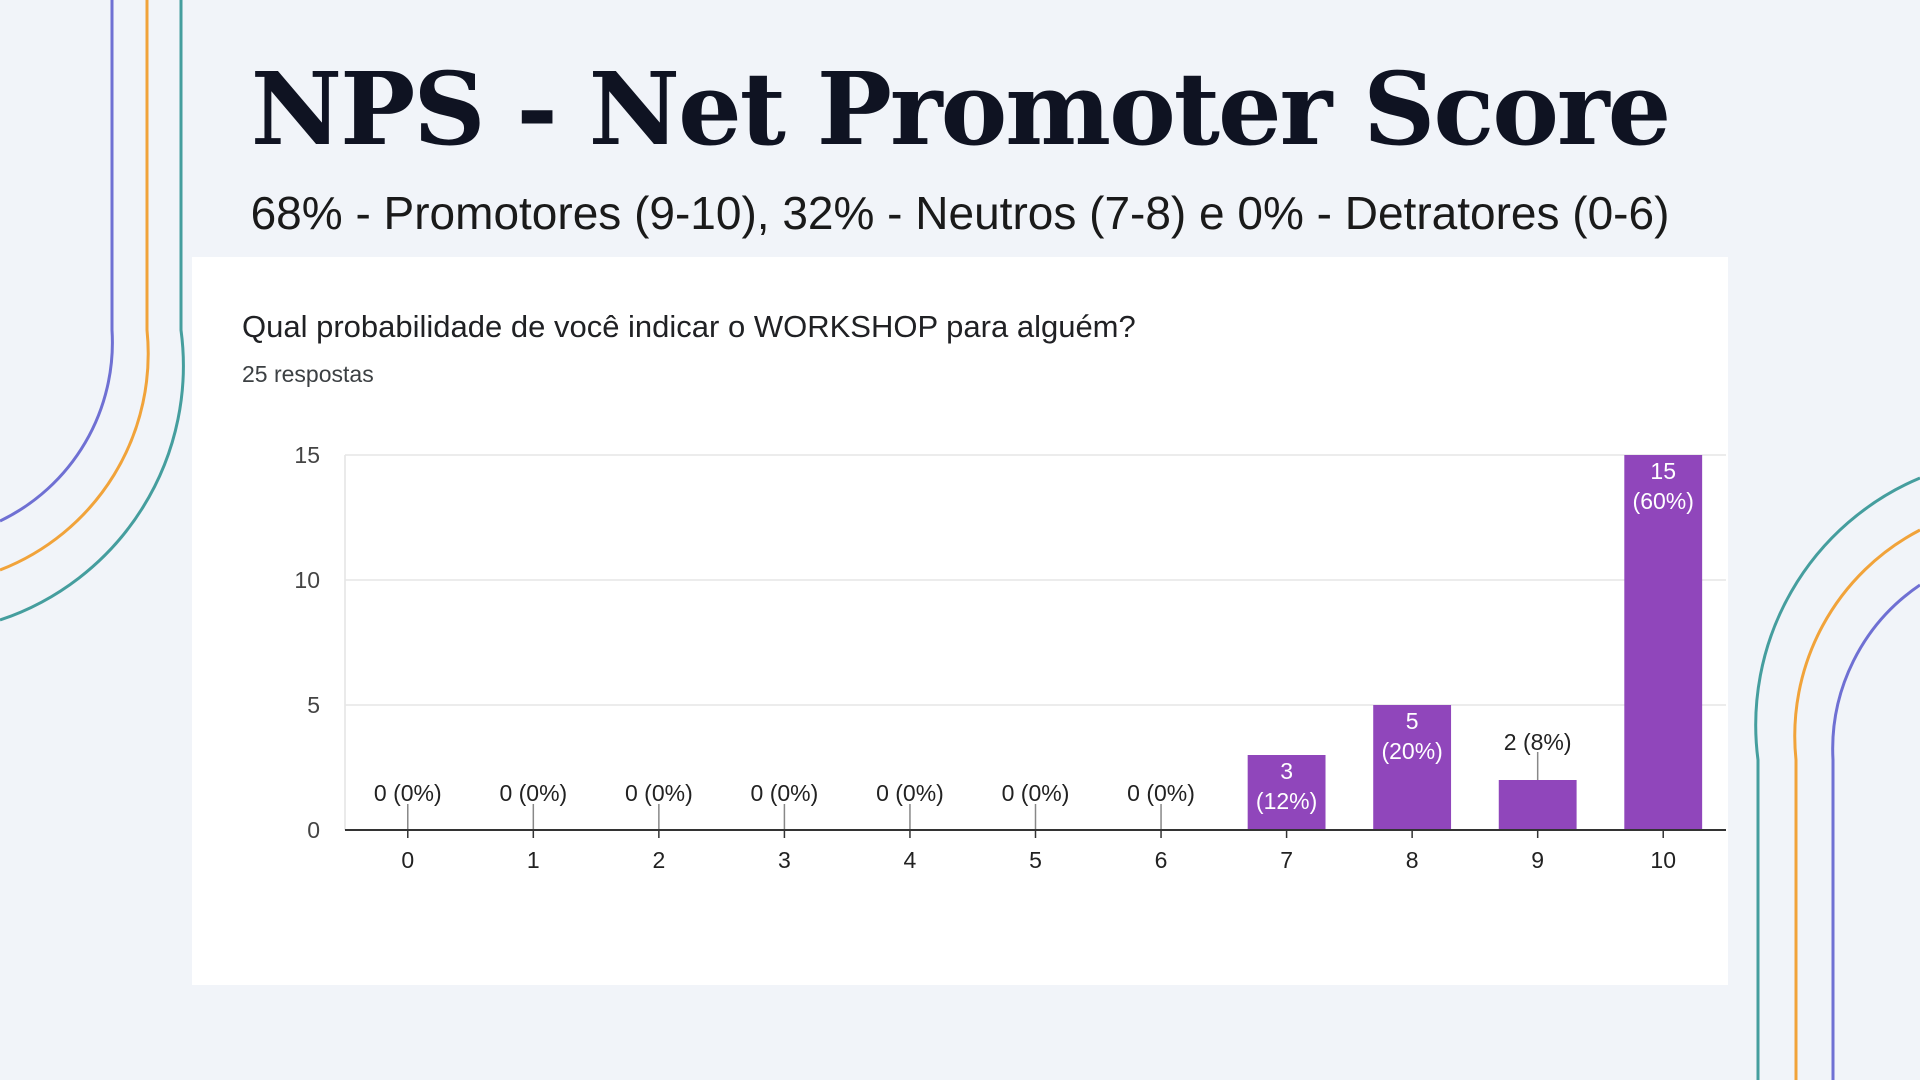 The height and width of the screenshot is (1080, 1920). What do you see at coordinates (1538, 742) in the screenshot?
I see `bar-data-label: 2 (8%)` at bounding box center [1538, 742].